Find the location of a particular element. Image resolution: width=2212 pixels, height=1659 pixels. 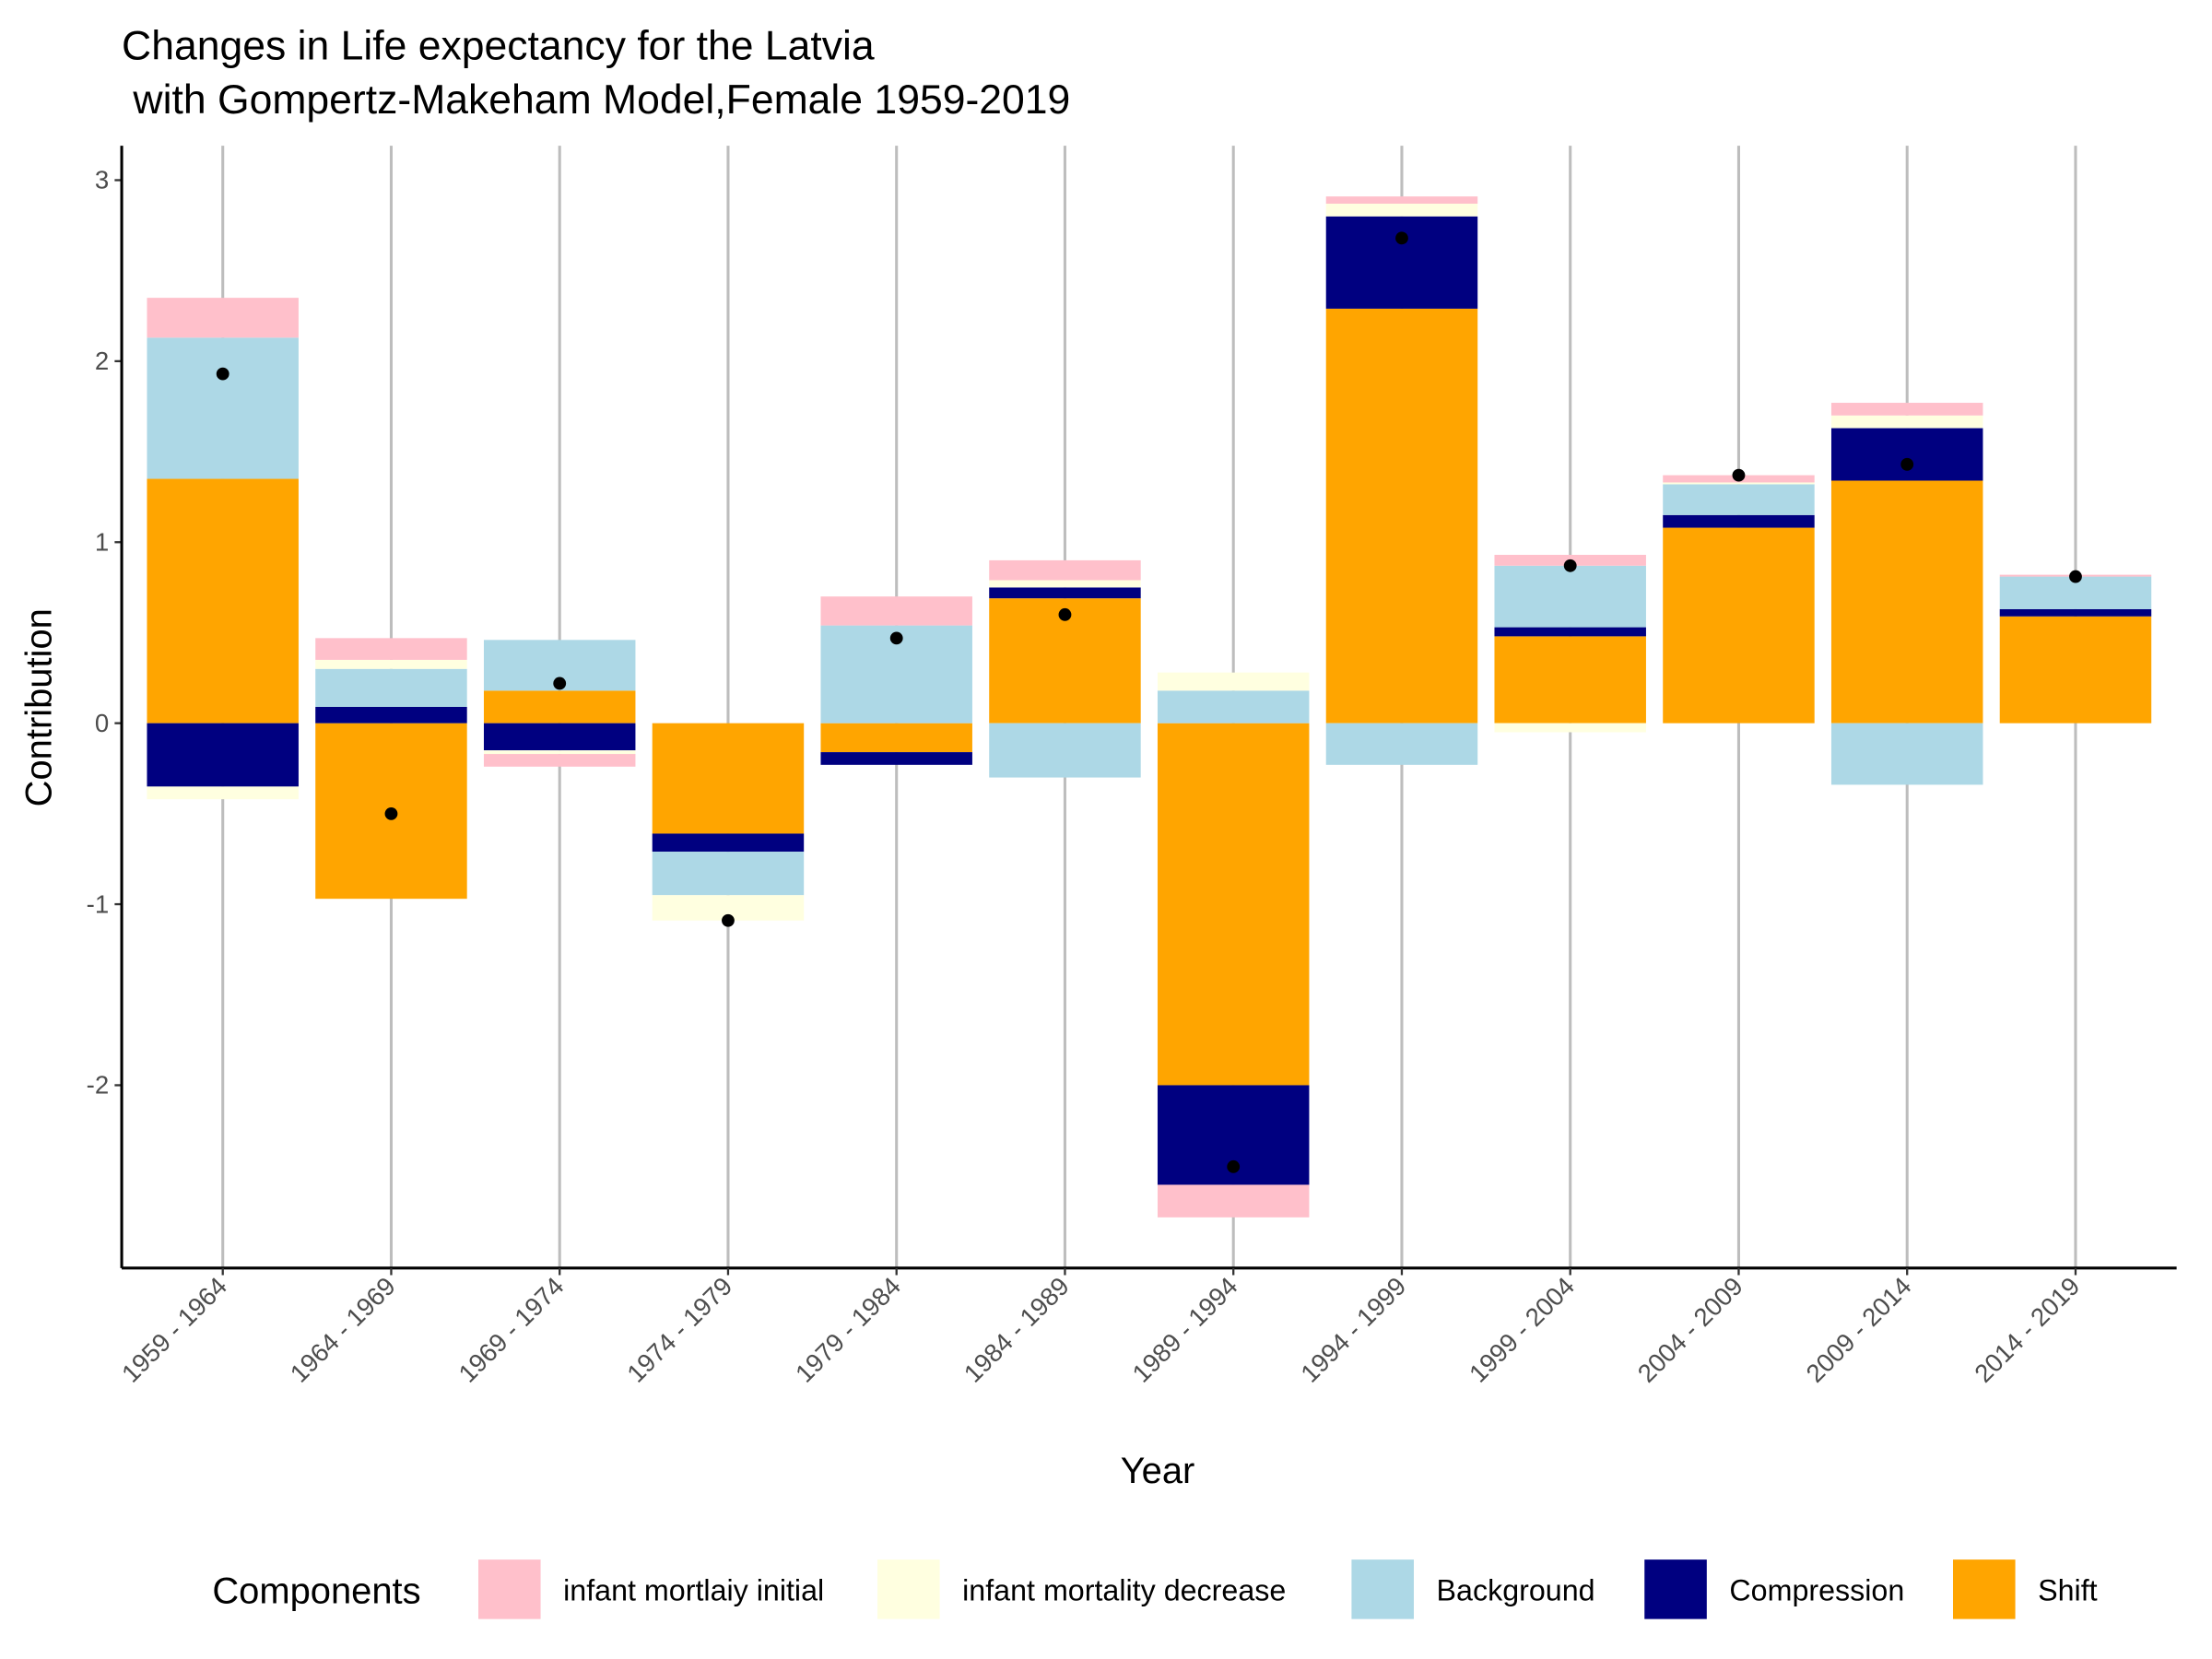

y-tick-label: 0 is located at coordinates (102, 723).